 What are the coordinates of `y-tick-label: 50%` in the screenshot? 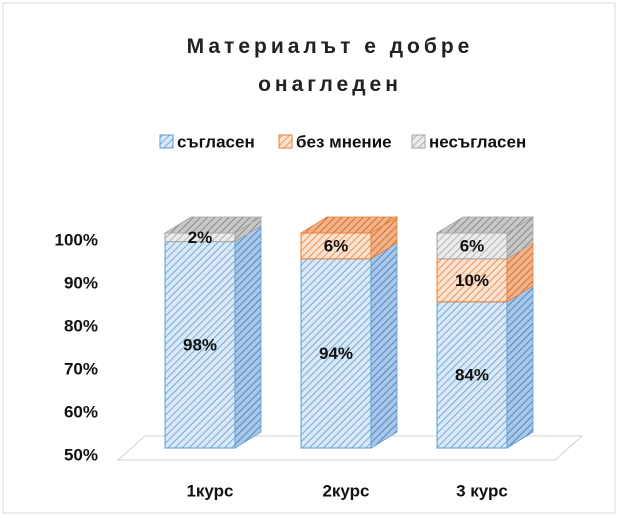 It's located at (81, 454).